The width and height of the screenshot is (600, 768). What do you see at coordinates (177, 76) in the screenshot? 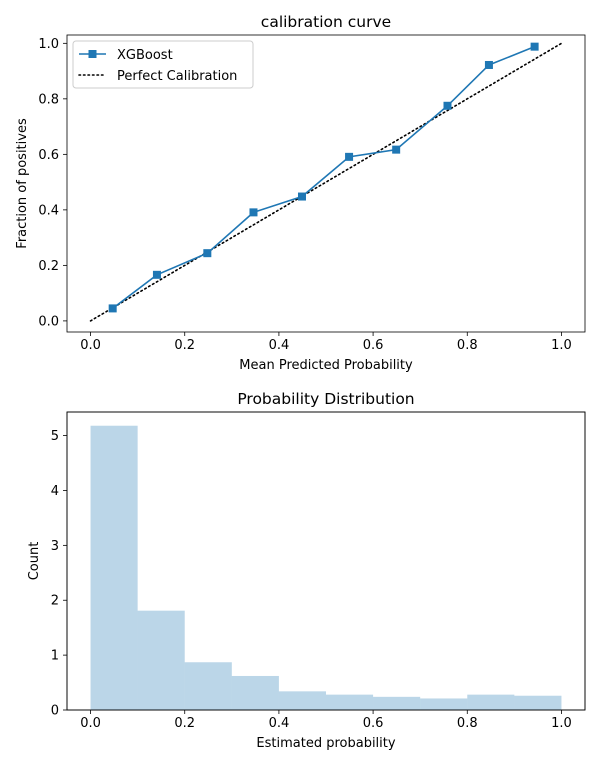
I see `legend-perfect-label: Perfect Calibration` at bounding box center [177, 76].